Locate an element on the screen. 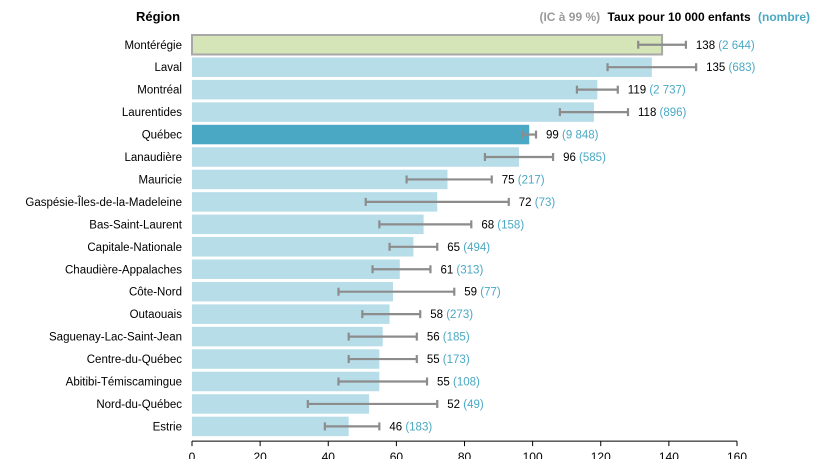 The width and height of the screenshot is (820, 464). bar-row: Québec 99 (9 848) is located at coordinates (370, 134).